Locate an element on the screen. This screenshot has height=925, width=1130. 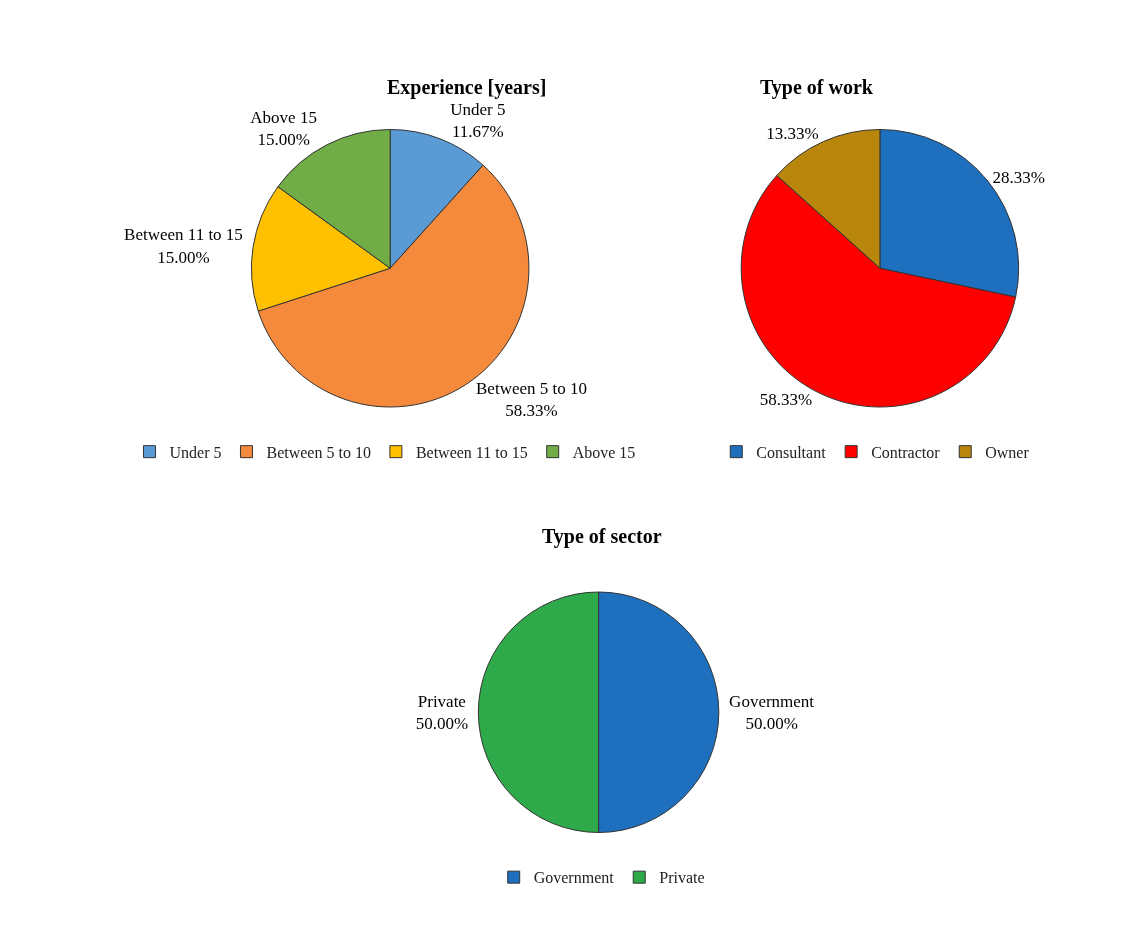
data-label: 58.33% is located at coordinates (786, 399).